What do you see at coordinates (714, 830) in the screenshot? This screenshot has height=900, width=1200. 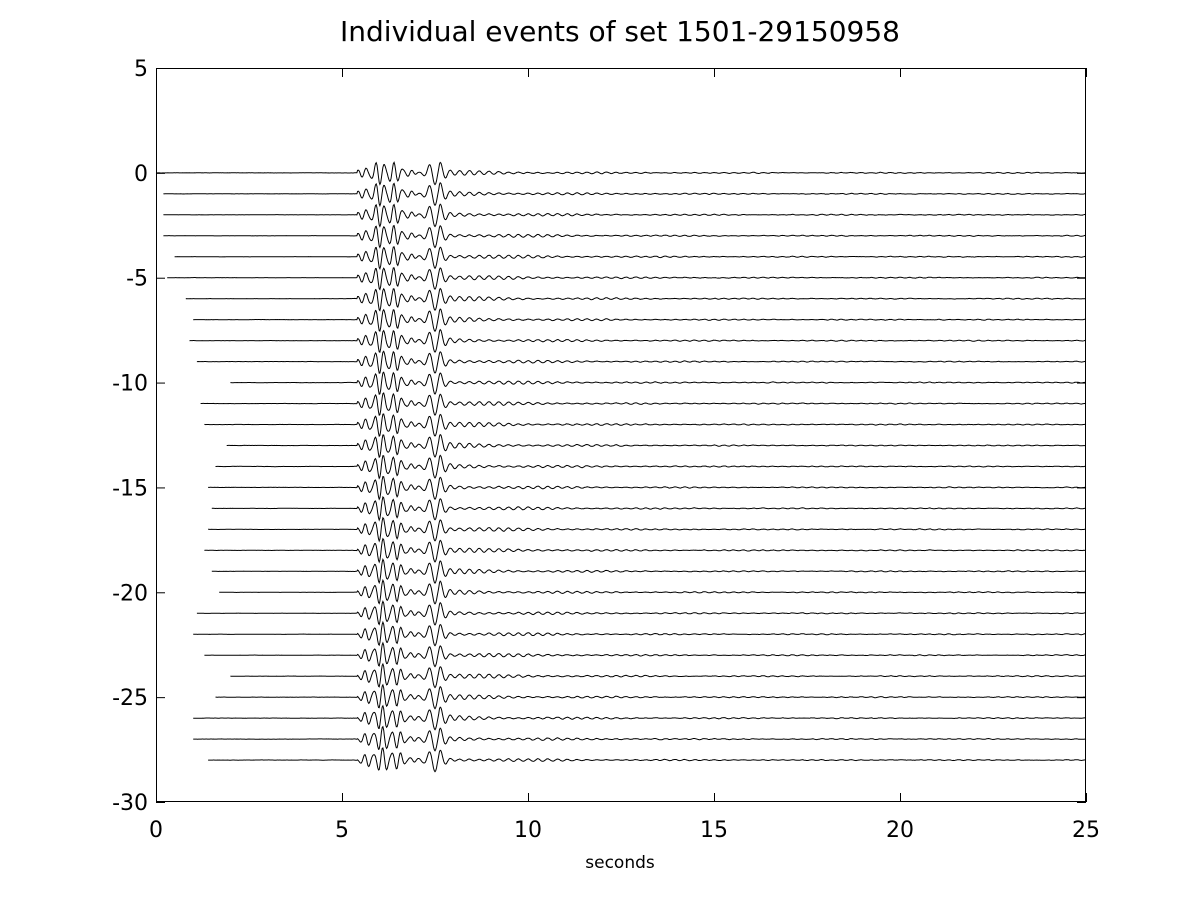 I see `x-tick-label: 15` at bounding box center [714, 830].